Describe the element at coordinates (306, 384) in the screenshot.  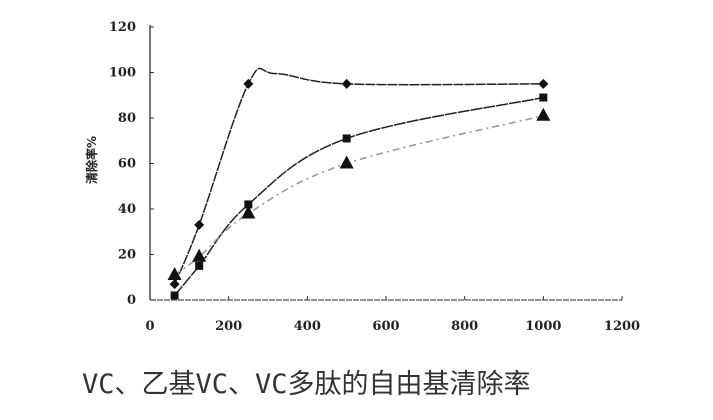
I see `figure-caption: VC、乙基VC、VC多肽的自由基清除率` at that location.